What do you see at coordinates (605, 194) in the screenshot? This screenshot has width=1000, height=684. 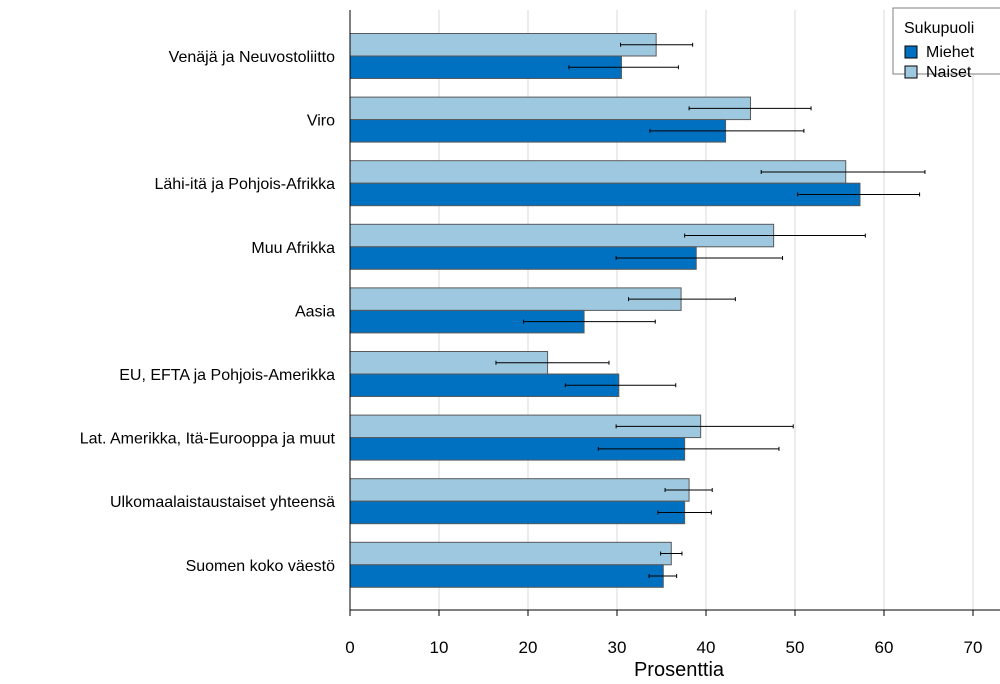 I see `bar-miehet-lahi-ita-ja-pohjois-afrikka` at bounding box center [605, 194].